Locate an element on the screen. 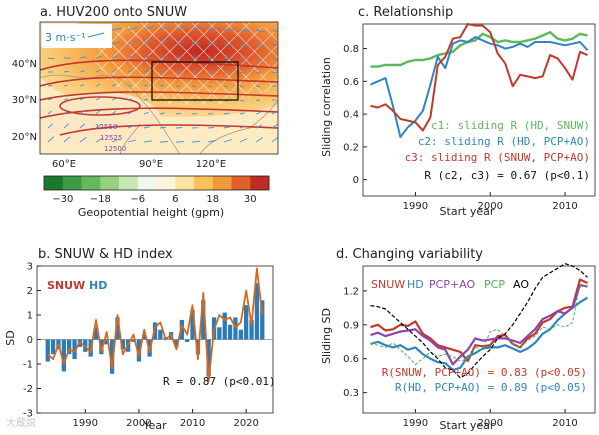  vector-scale-label: 3 m·s⁻¹ is located at coordinates (65, 37).